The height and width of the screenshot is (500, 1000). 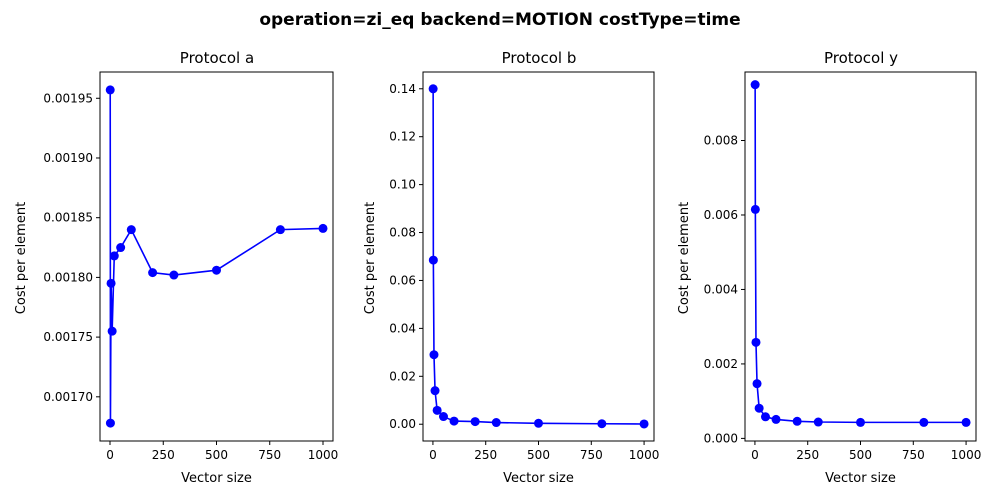 I want to click on y-tick-label: 0.00195, so click(x=68, y=98).